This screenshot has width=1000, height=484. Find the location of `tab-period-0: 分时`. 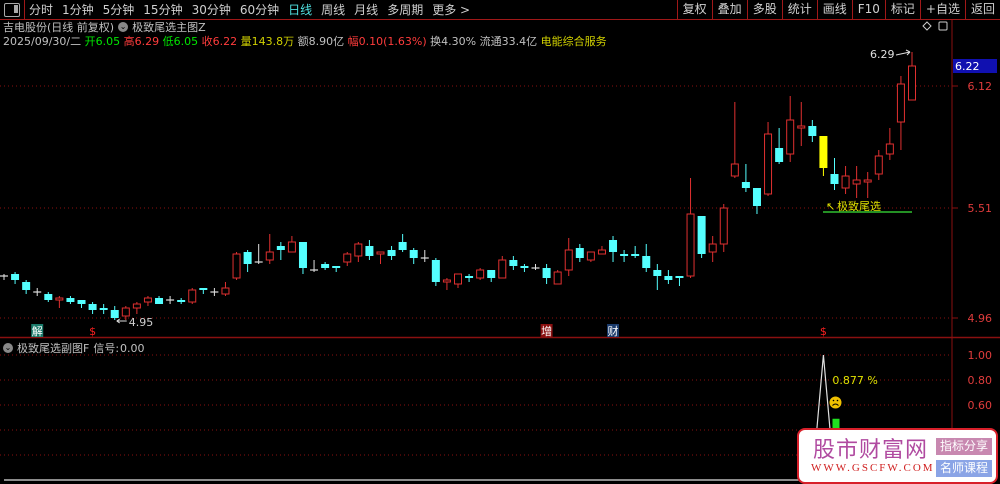

tab-period-0: 分时 is located at coordinates (41, 10).